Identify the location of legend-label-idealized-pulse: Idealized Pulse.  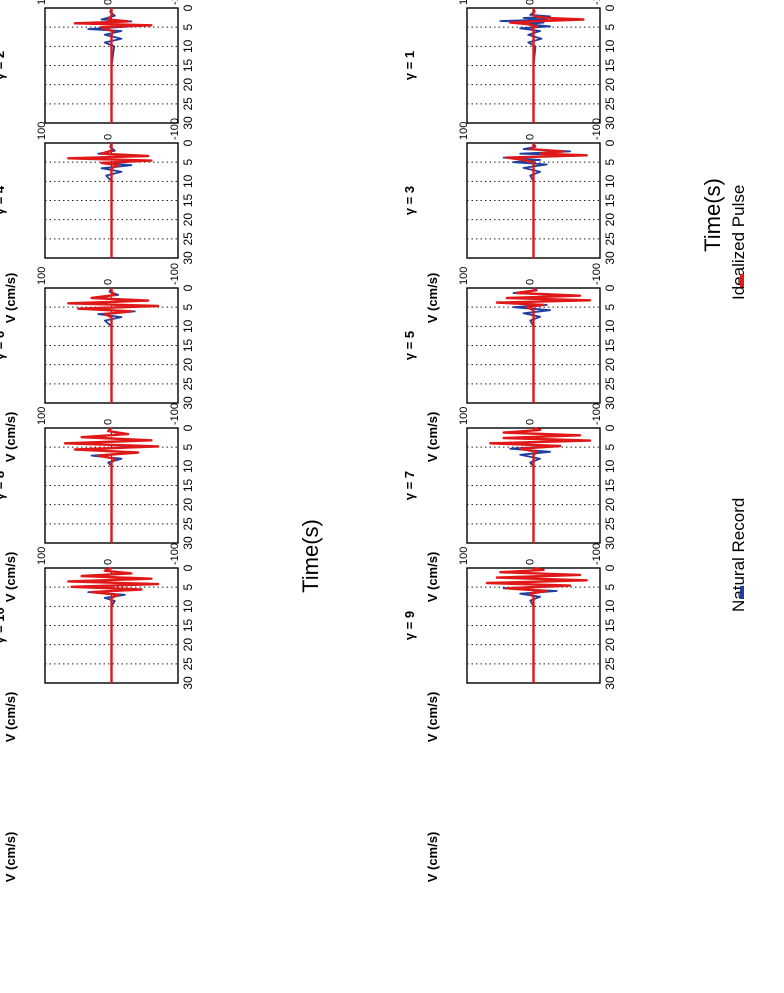
(738, 242).